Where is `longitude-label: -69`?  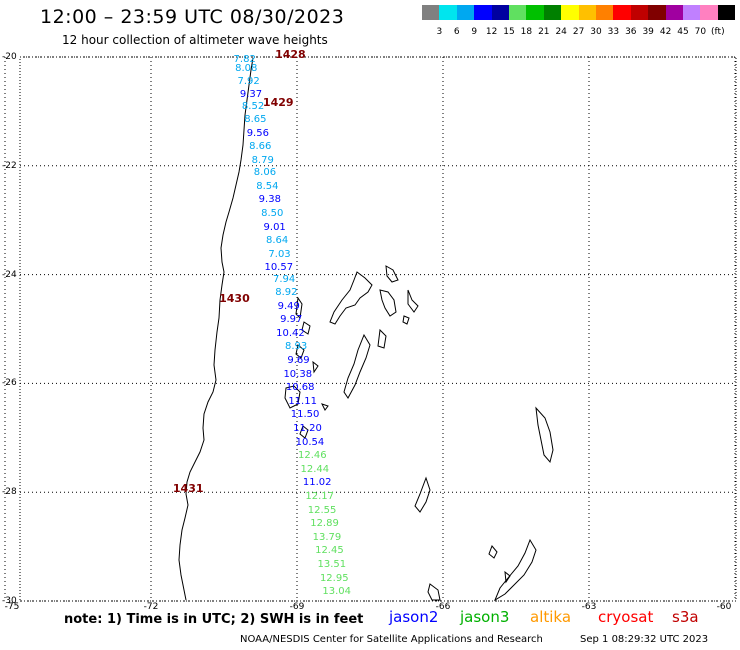
longitude-label: -69 is located at coordinates (297, 607).